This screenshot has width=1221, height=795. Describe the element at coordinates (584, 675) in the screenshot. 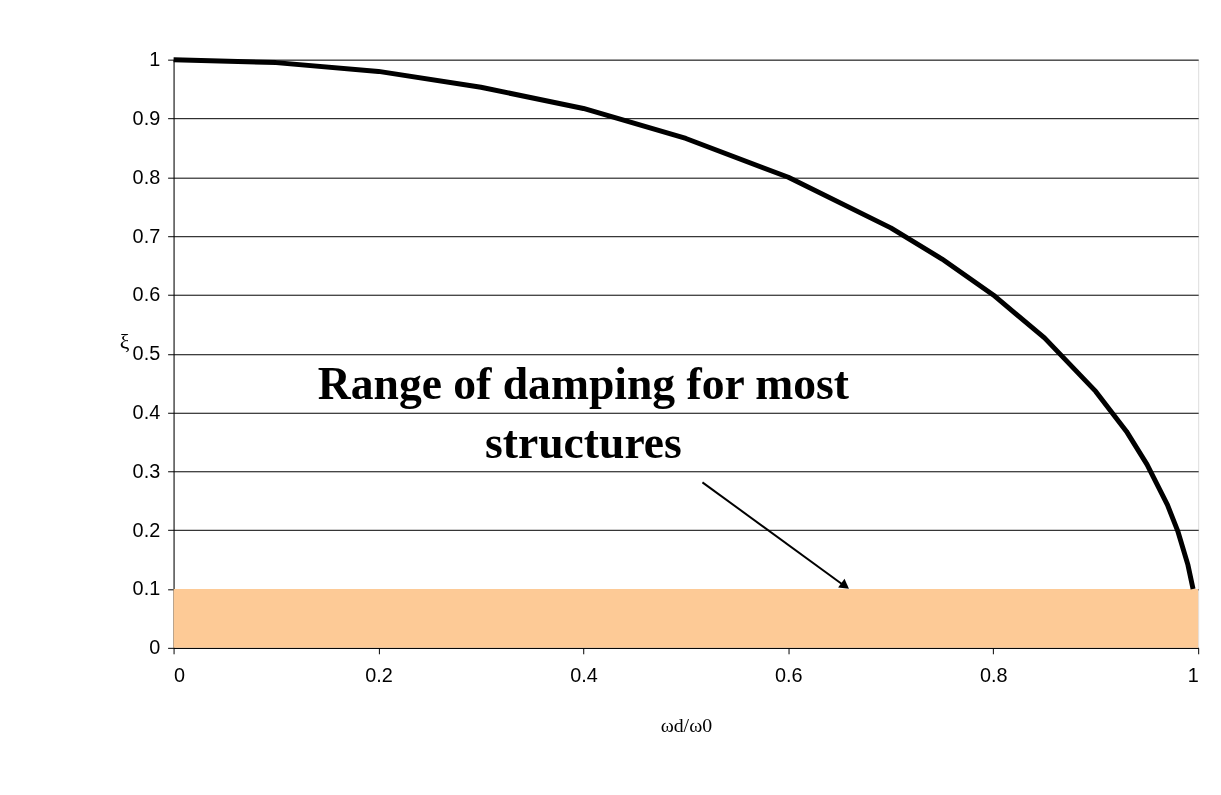

I see `x-tick-label: 0.4` at that location.